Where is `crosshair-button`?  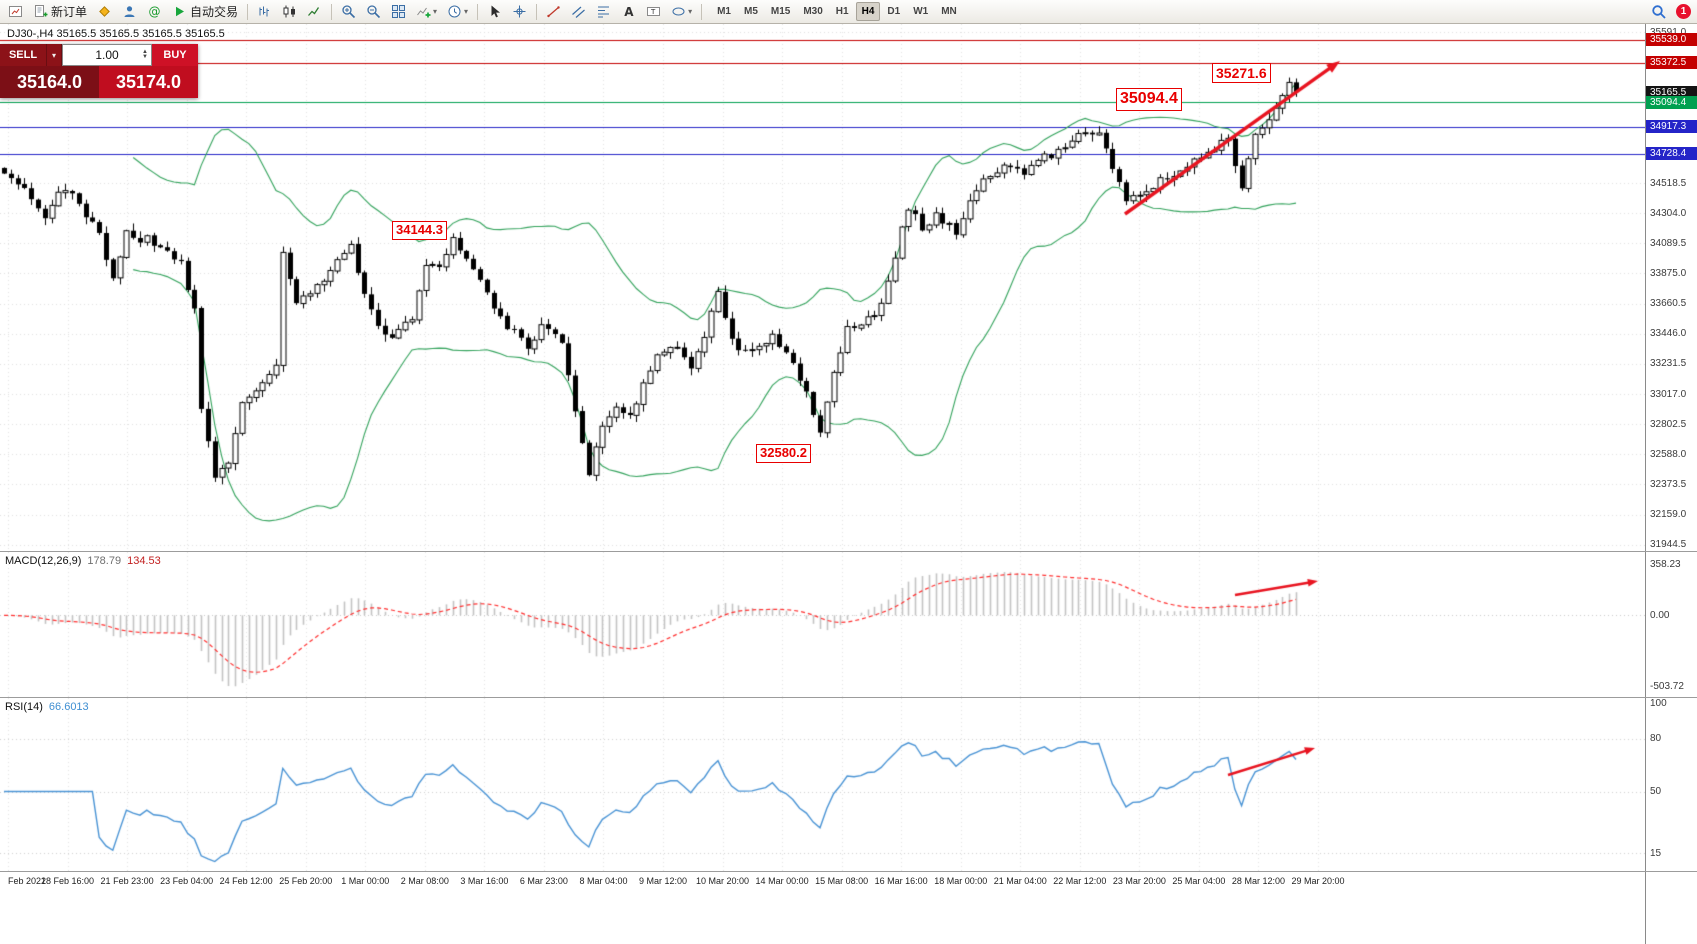 crosshair-button is located at coordinates (519, 12).